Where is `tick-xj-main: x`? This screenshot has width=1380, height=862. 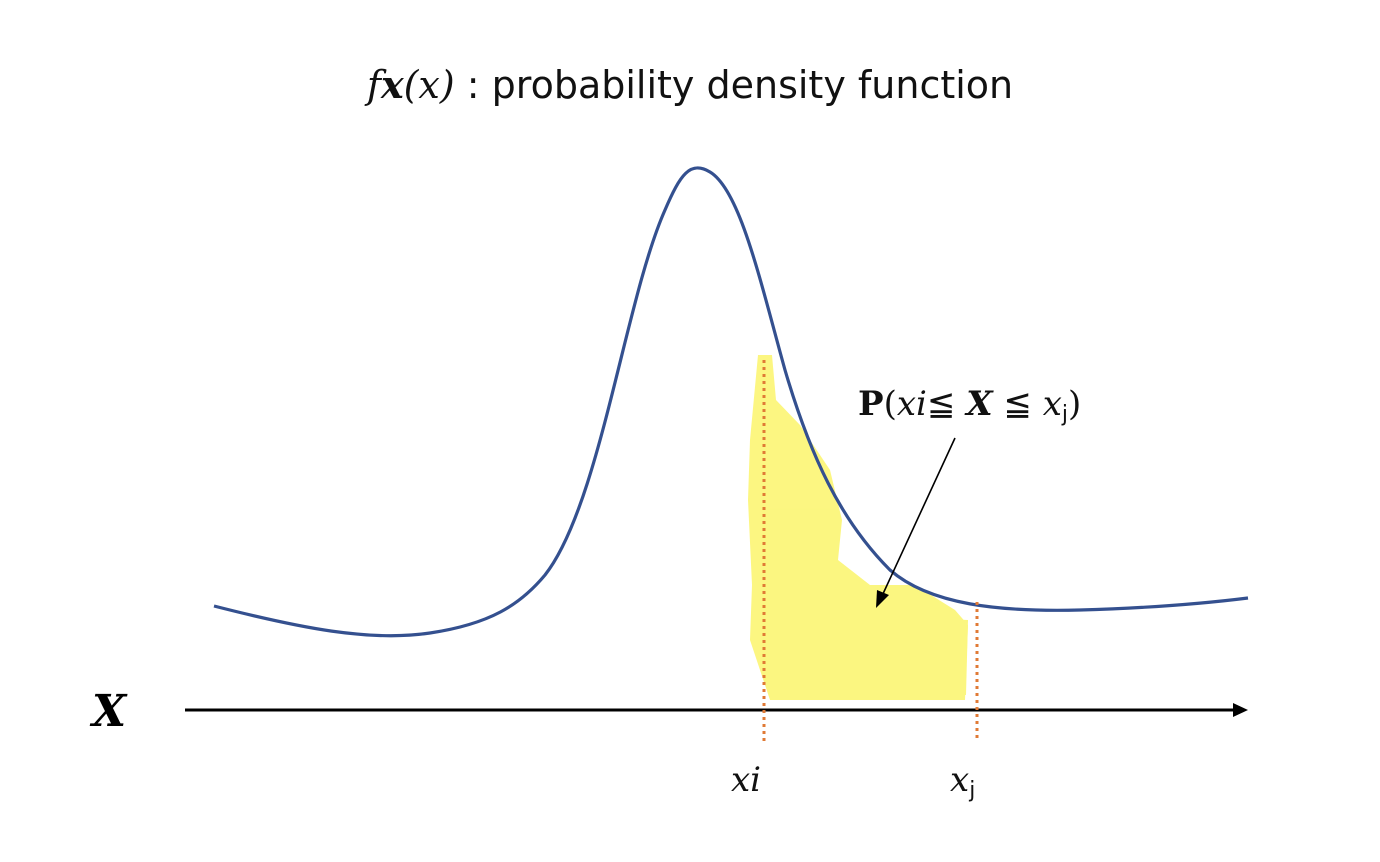 tick-xj-main: x is located at coordinates (960, 780).